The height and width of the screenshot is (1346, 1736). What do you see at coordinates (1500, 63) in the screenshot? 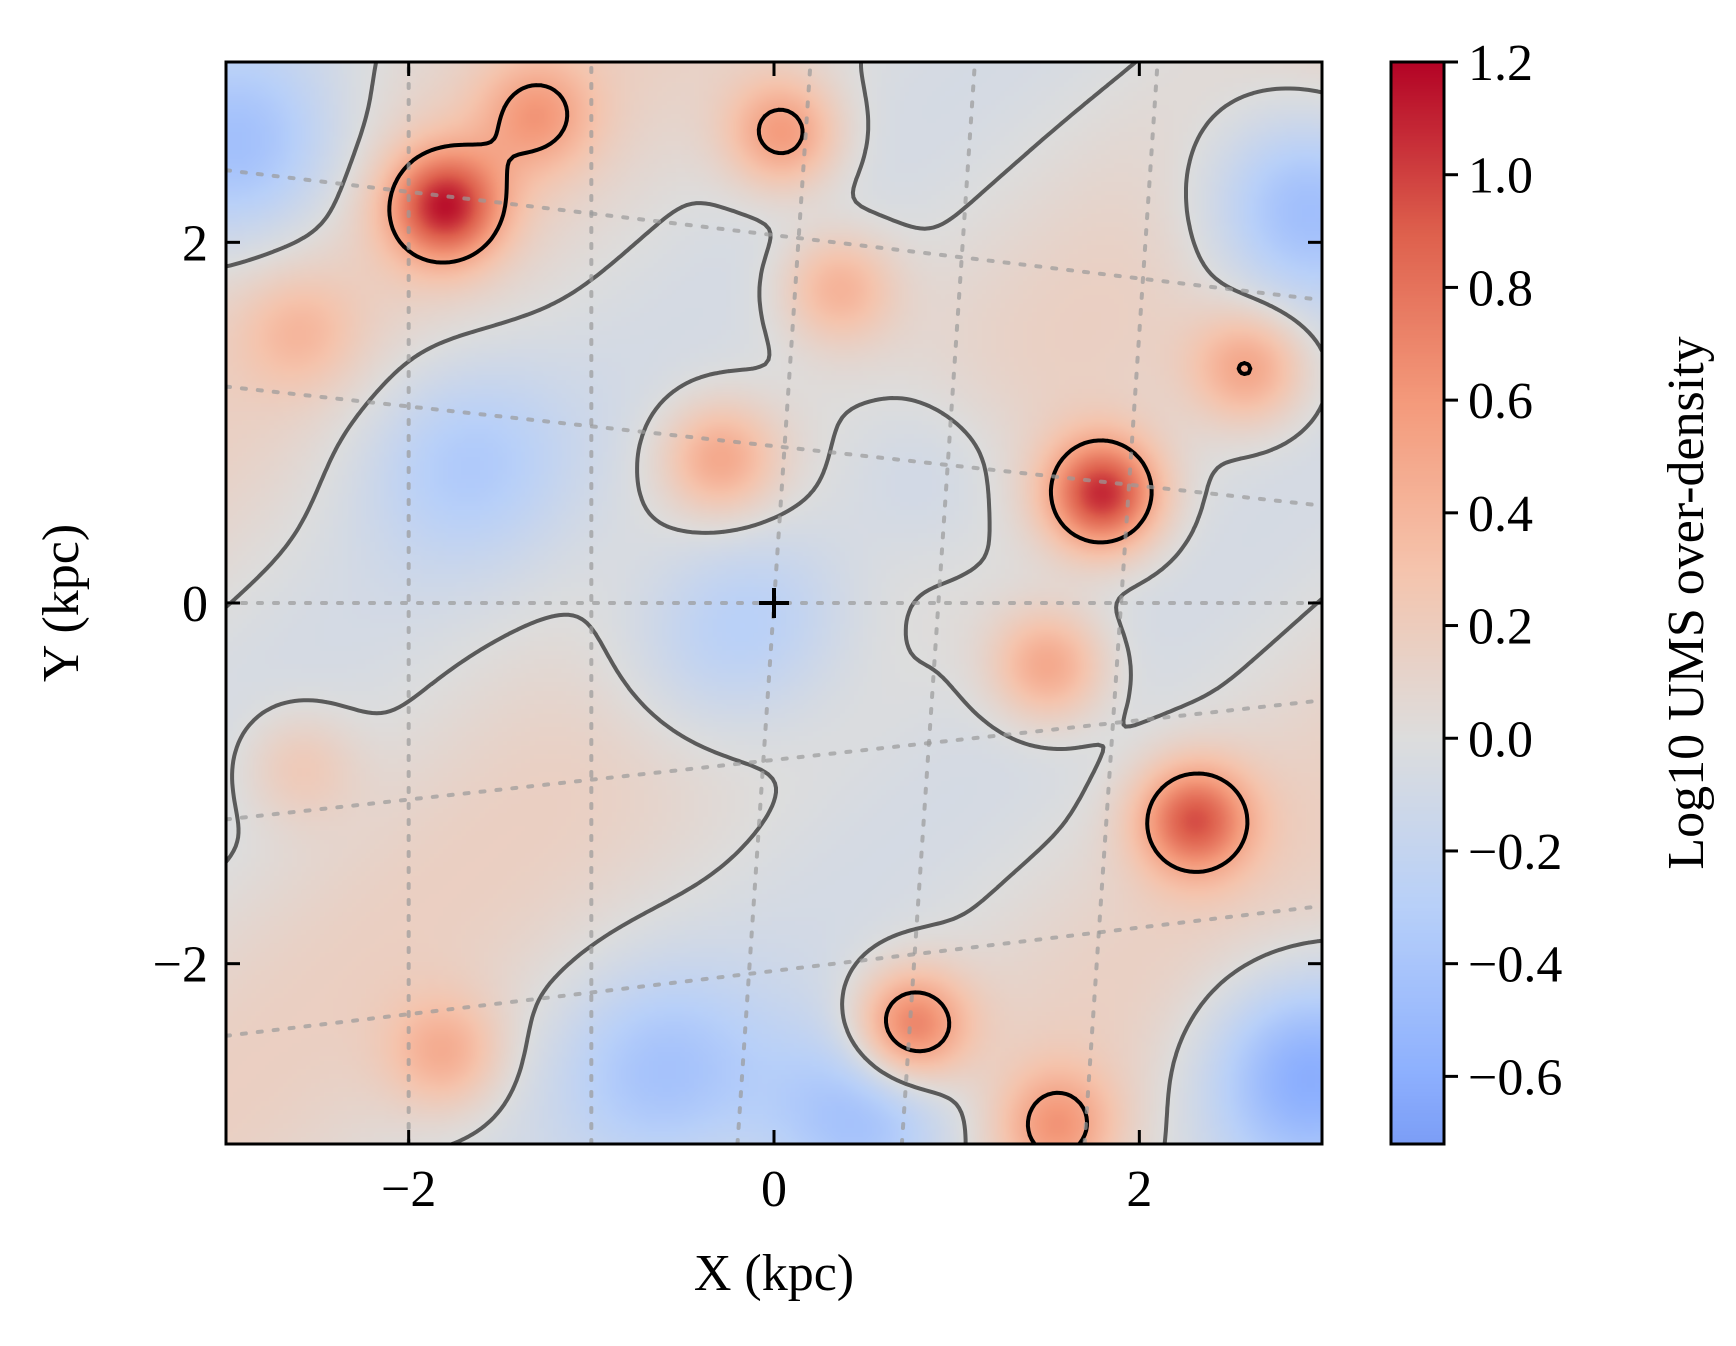
I see `colorbar-tick-label: 1.2` at bounding box center [1500, 63].